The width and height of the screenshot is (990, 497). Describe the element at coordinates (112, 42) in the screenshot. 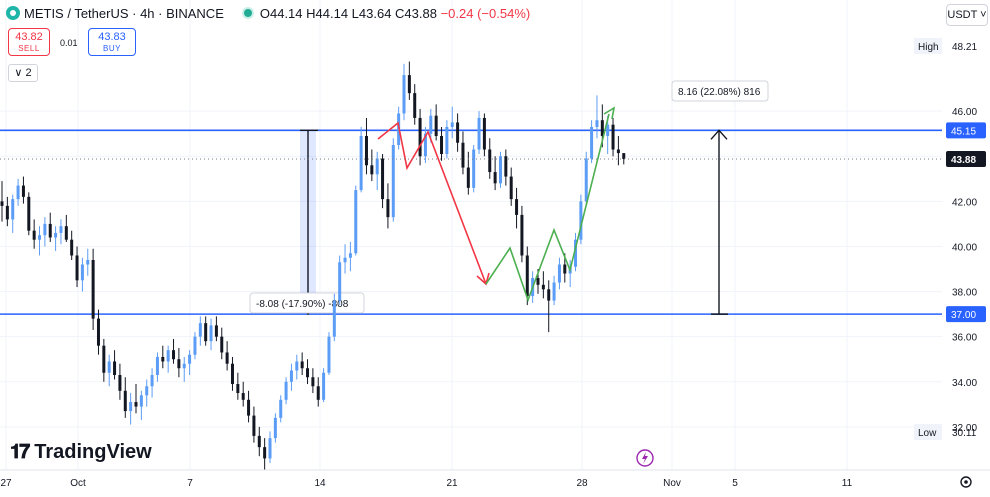

I see `buy-button: 43.83 BUY` at that location.